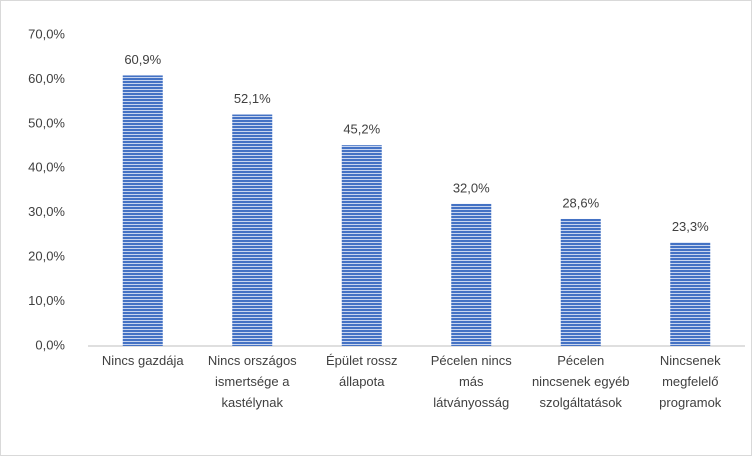 This screenshot has height=456, width=752. What do you see at coordinates (46, 167) in the screenshot?
I see `y-tick-label: 40,0%` at bounding box center [46, 167].